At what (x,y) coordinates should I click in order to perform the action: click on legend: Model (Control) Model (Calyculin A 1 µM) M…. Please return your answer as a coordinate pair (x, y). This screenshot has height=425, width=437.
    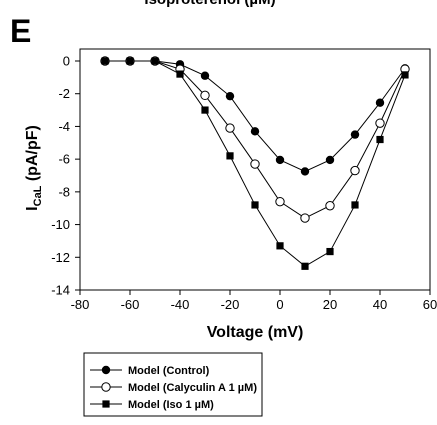
    Looking at the image, I should click on (173, 384).